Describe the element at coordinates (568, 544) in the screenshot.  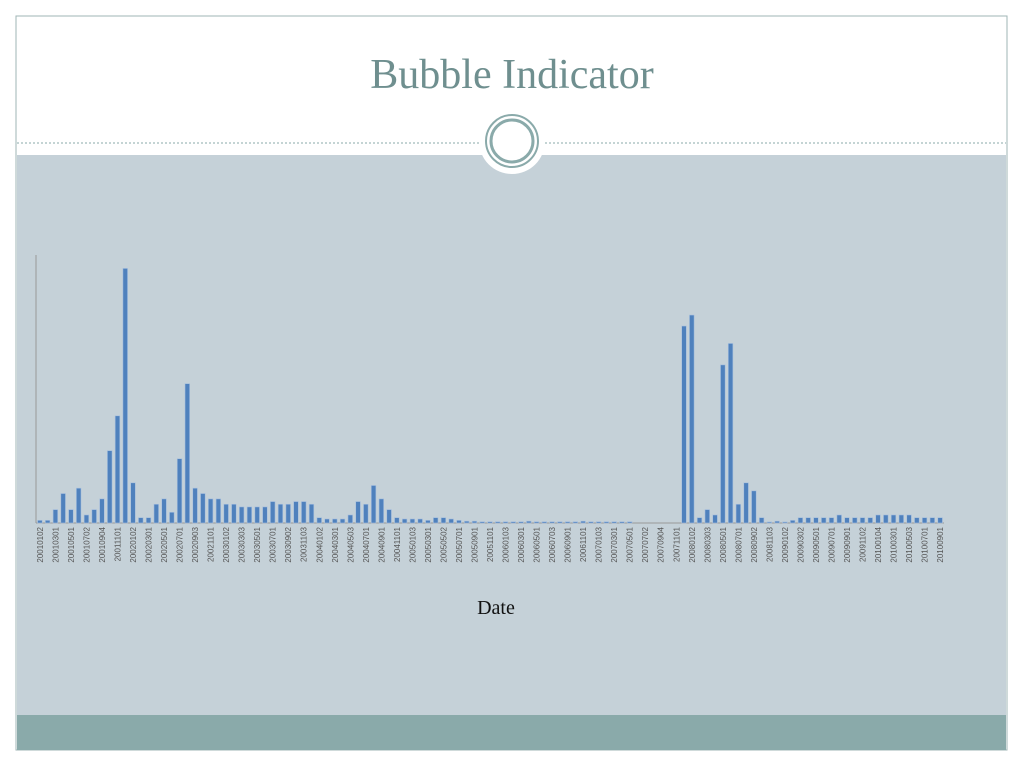
I see `x-tick-label: 20060901` at that location.